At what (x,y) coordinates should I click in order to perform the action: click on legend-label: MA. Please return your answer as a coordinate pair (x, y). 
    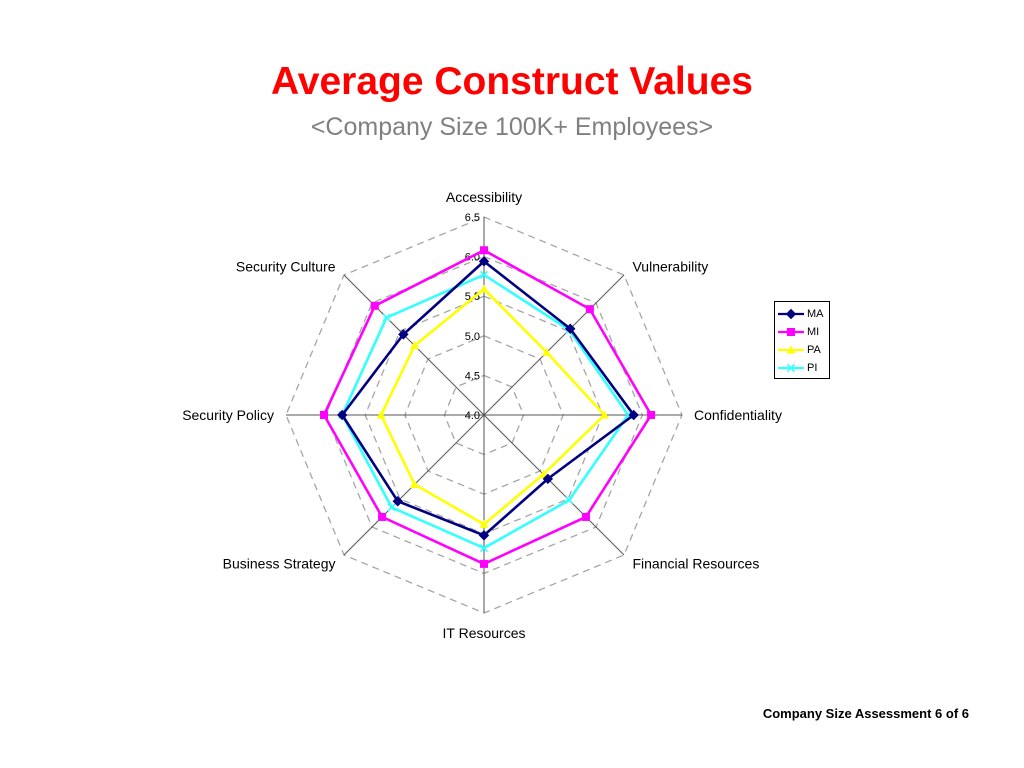
    Looking at the image, I should click on (815, 314).